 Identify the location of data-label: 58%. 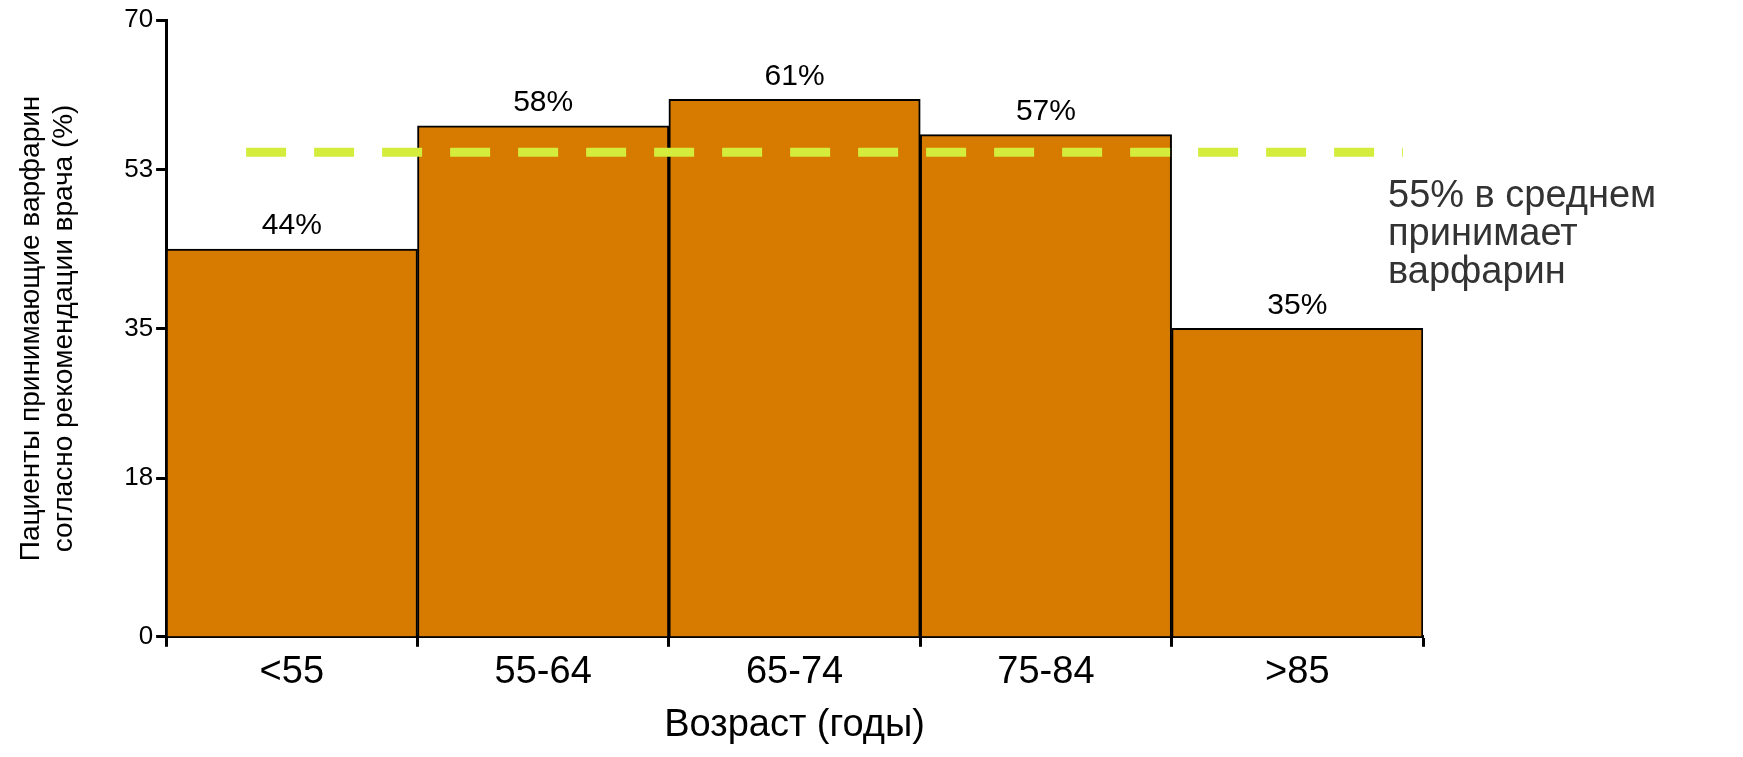
(543, 100).